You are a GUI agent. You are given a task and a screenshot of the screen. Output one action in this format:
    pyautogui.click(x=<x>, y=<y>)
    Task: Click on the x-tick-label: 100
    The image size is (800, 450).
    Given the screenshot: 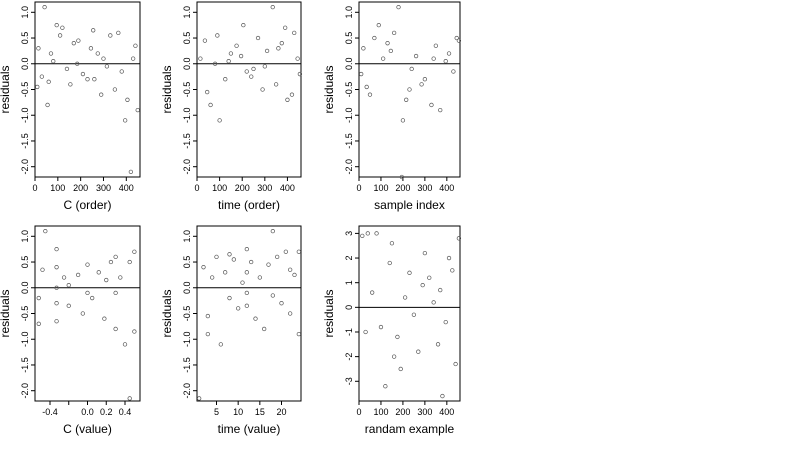 What is the action you would take?
    pyautogui.click(x=380, y=188)
    